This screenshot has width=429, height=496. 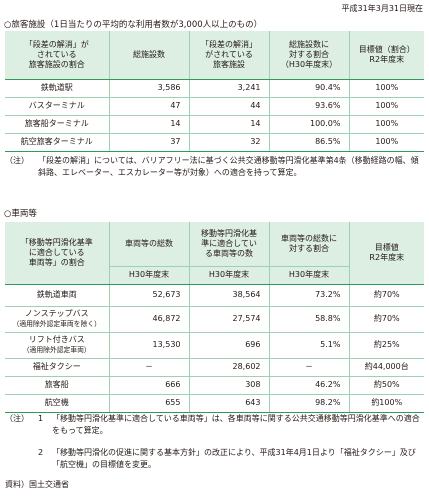 What do you see at coordinates (386, 345) in the screenshot?
I see `table-cell: 約25%` at bounding box center [386, 345].